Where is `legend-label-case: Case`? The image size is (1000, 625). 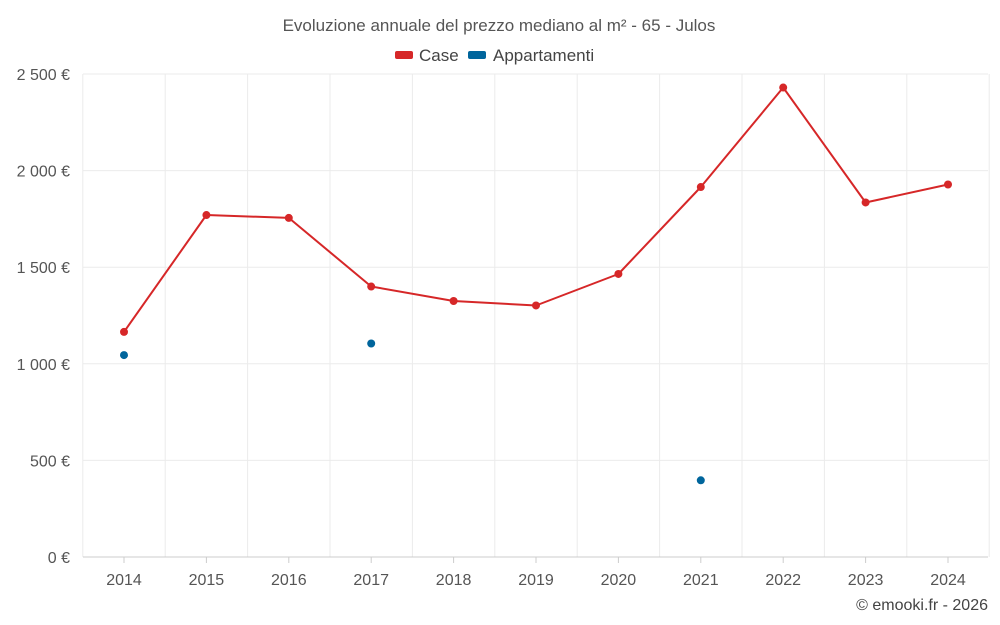
legend-label-case: Case is located at coordinates (439, 55).